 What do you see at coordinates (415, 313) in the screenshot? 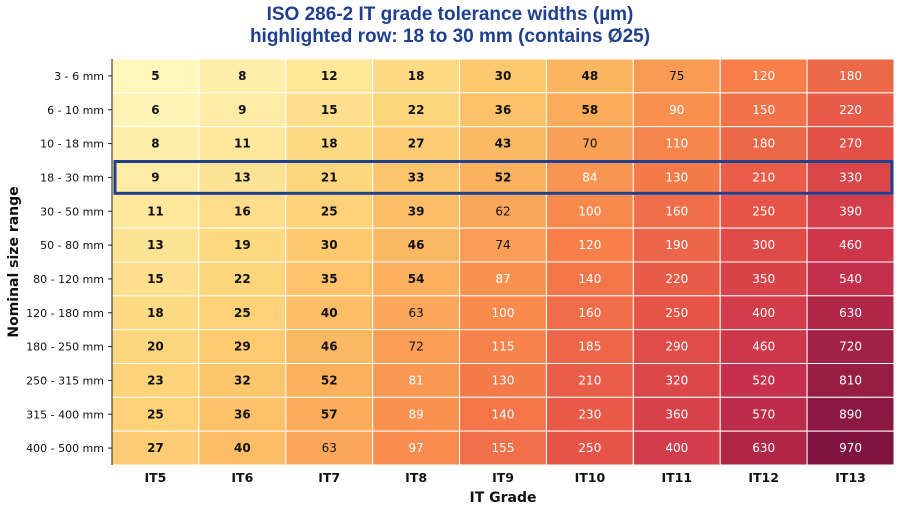
I see `cell-value-label: 63` at bounding box center [415, 313].